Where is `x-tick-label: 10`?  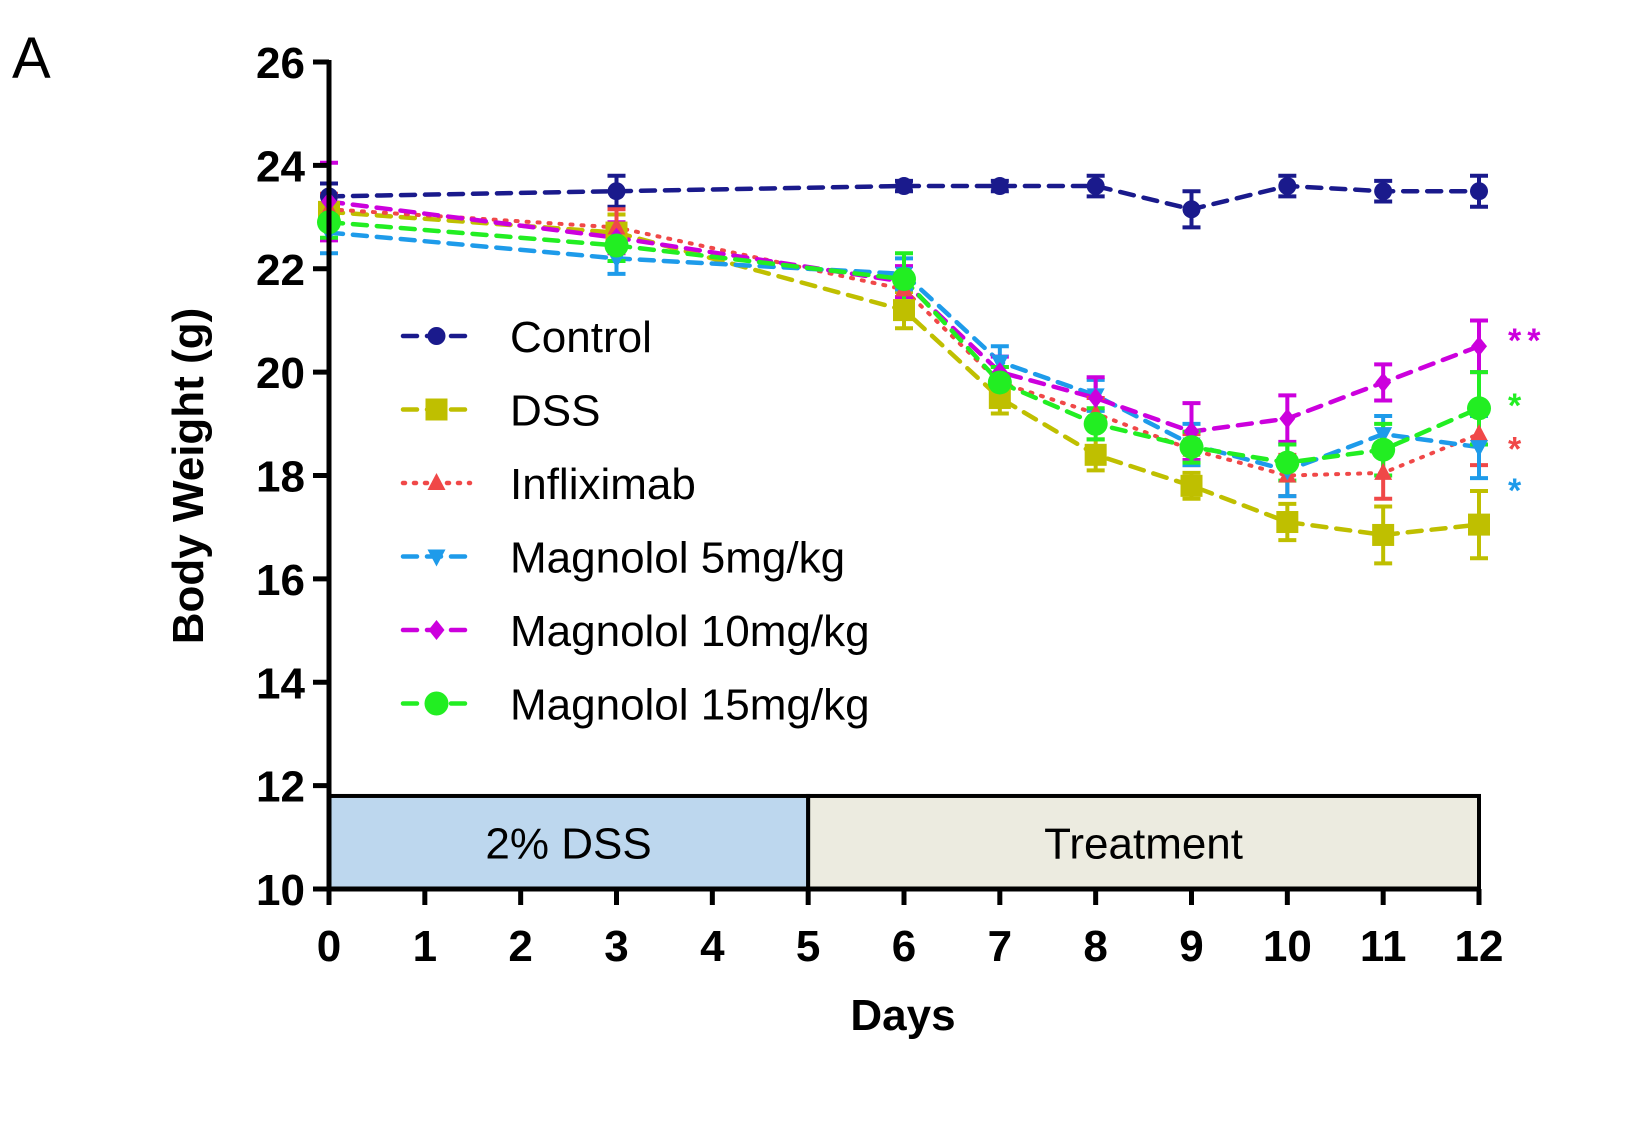
x-tick-label: 10 is located at coordinates (1287, 946).